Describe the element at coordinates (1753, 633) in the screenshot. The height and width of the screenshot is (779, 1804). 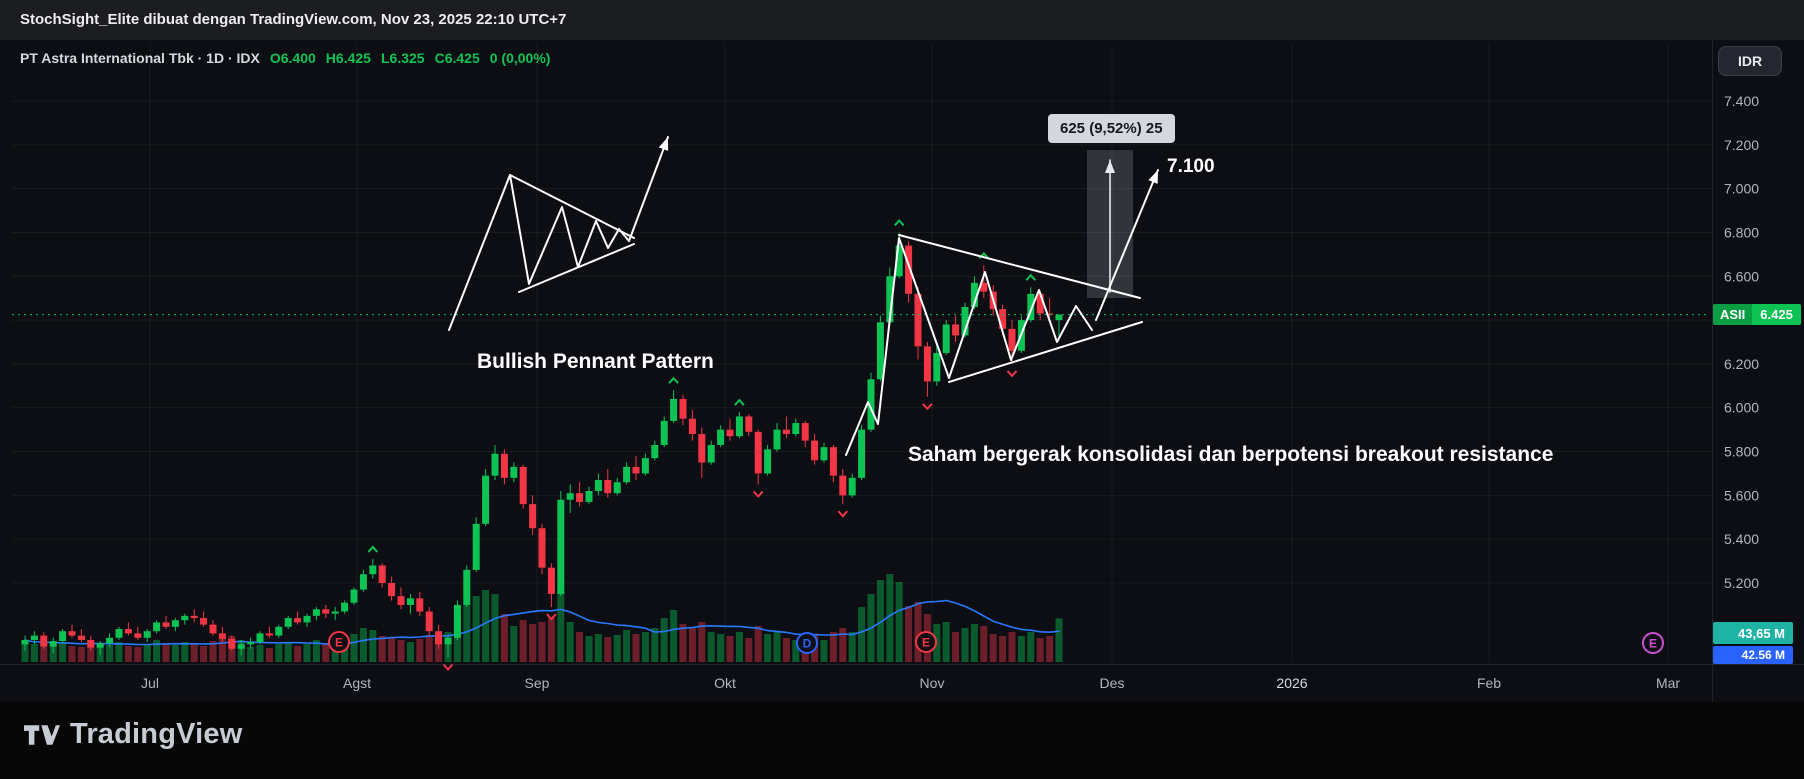
I see `volume-current-badge: 43,65 M` at that location.